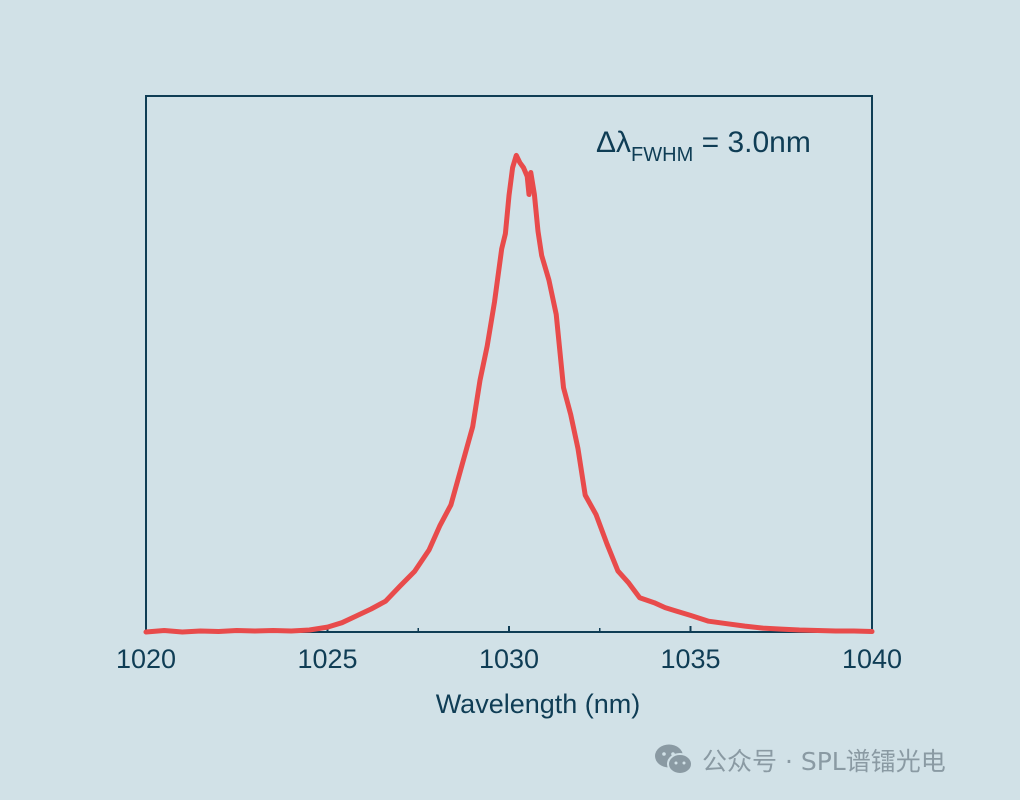 Image resolution: width=1020 pixels, height=800 pixels. I want to click on x-axis-tick-labels: 1020 1025 1030 1035 1040, so click(509, 659).